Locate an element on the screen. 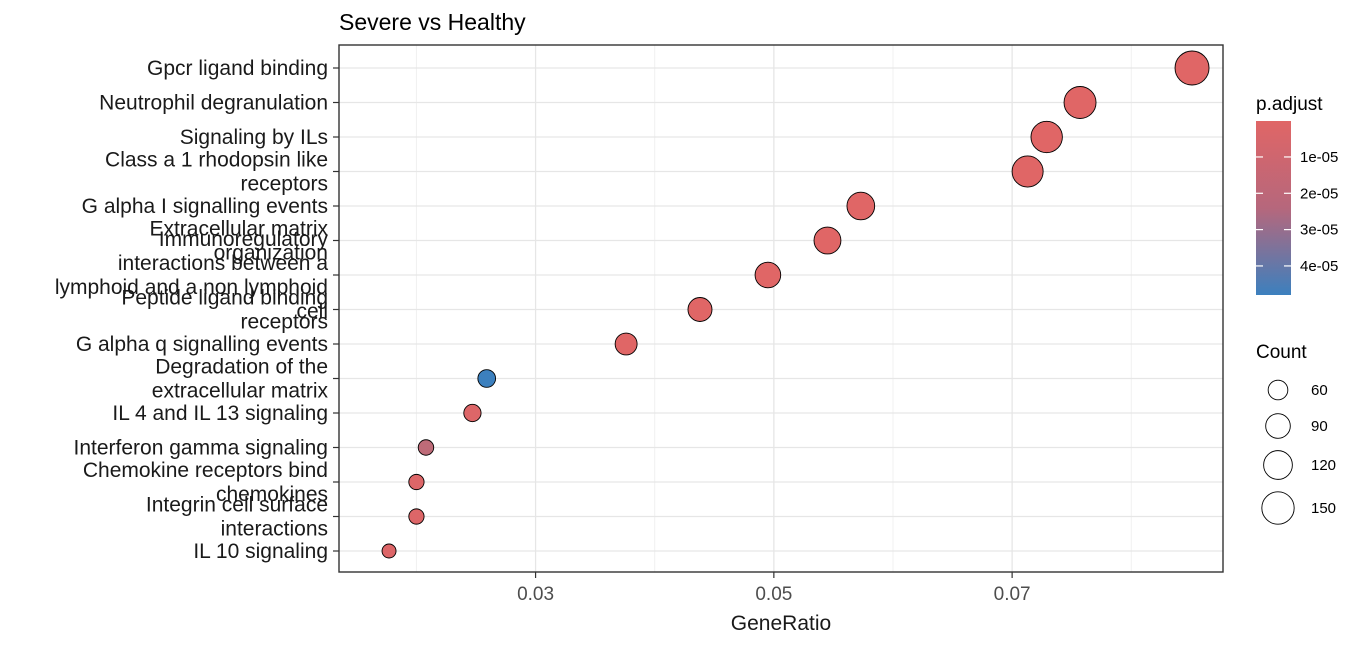  y-tick-label: IL 10 signaling is located at coordinates (260, 551).